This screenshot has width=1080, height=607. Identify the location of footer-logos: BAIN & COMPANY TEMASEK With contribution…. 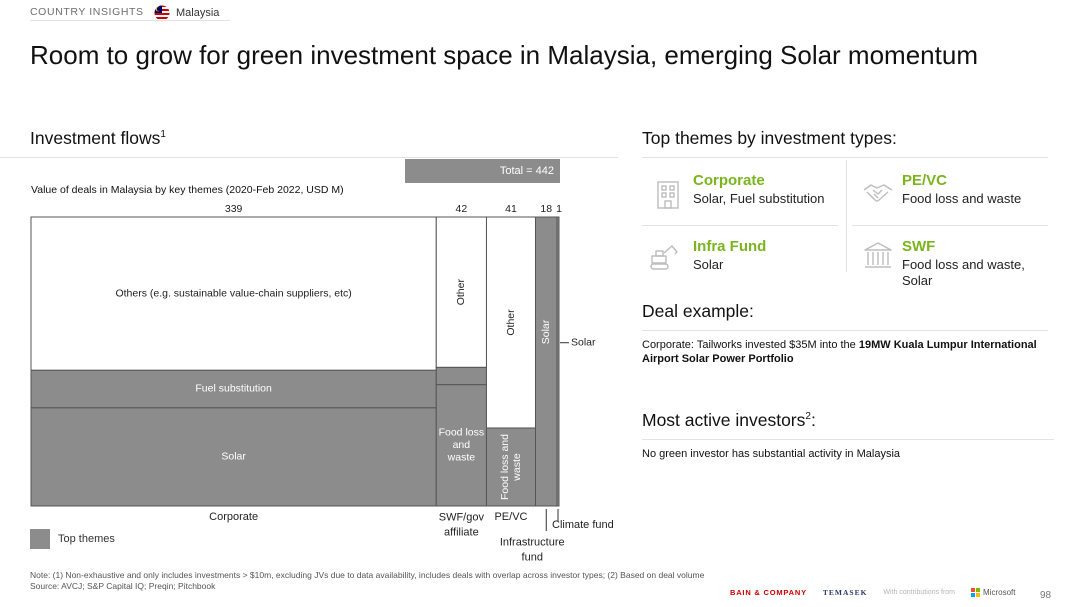
(872, 592).